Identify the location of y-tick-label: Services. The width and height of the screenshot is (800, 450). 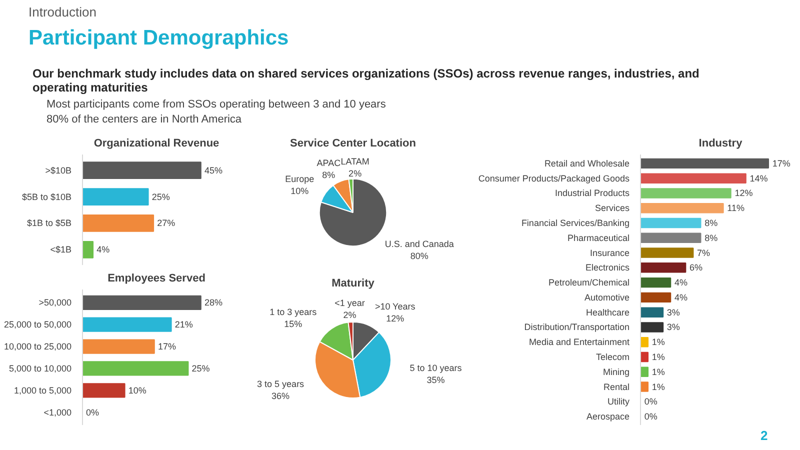
(612, 208).